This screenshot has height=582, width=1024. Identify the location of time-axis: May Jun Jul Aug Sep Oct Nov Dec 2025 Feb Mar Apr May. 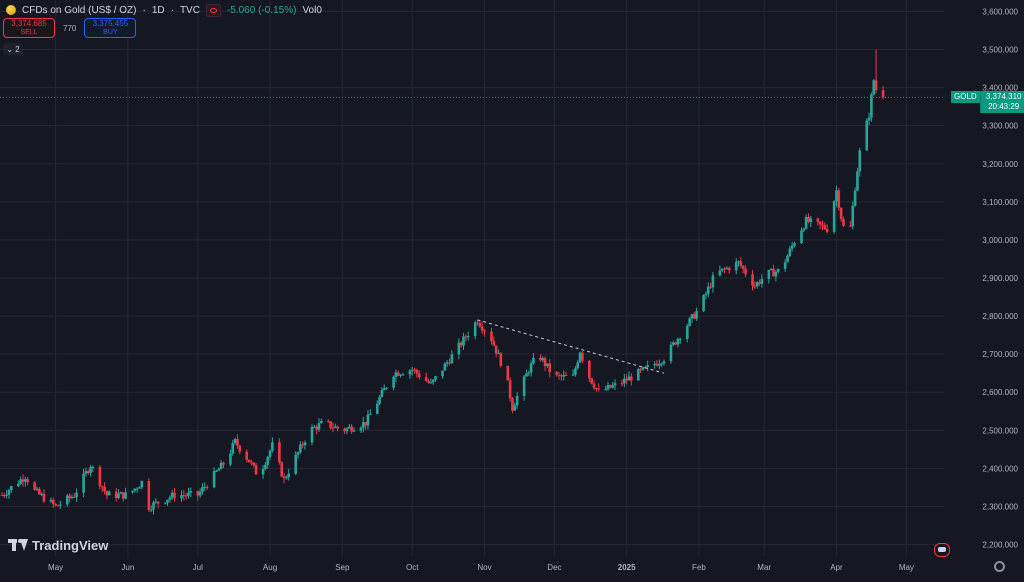
(481, 567).